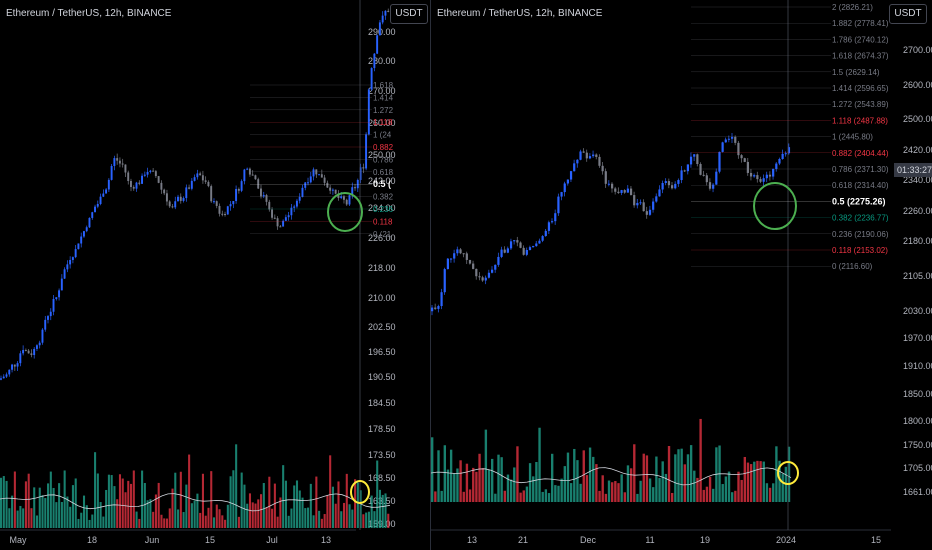 This screenshot has width=932, height=550. I want to click on time-tick-label: 19, so click(705, 540).